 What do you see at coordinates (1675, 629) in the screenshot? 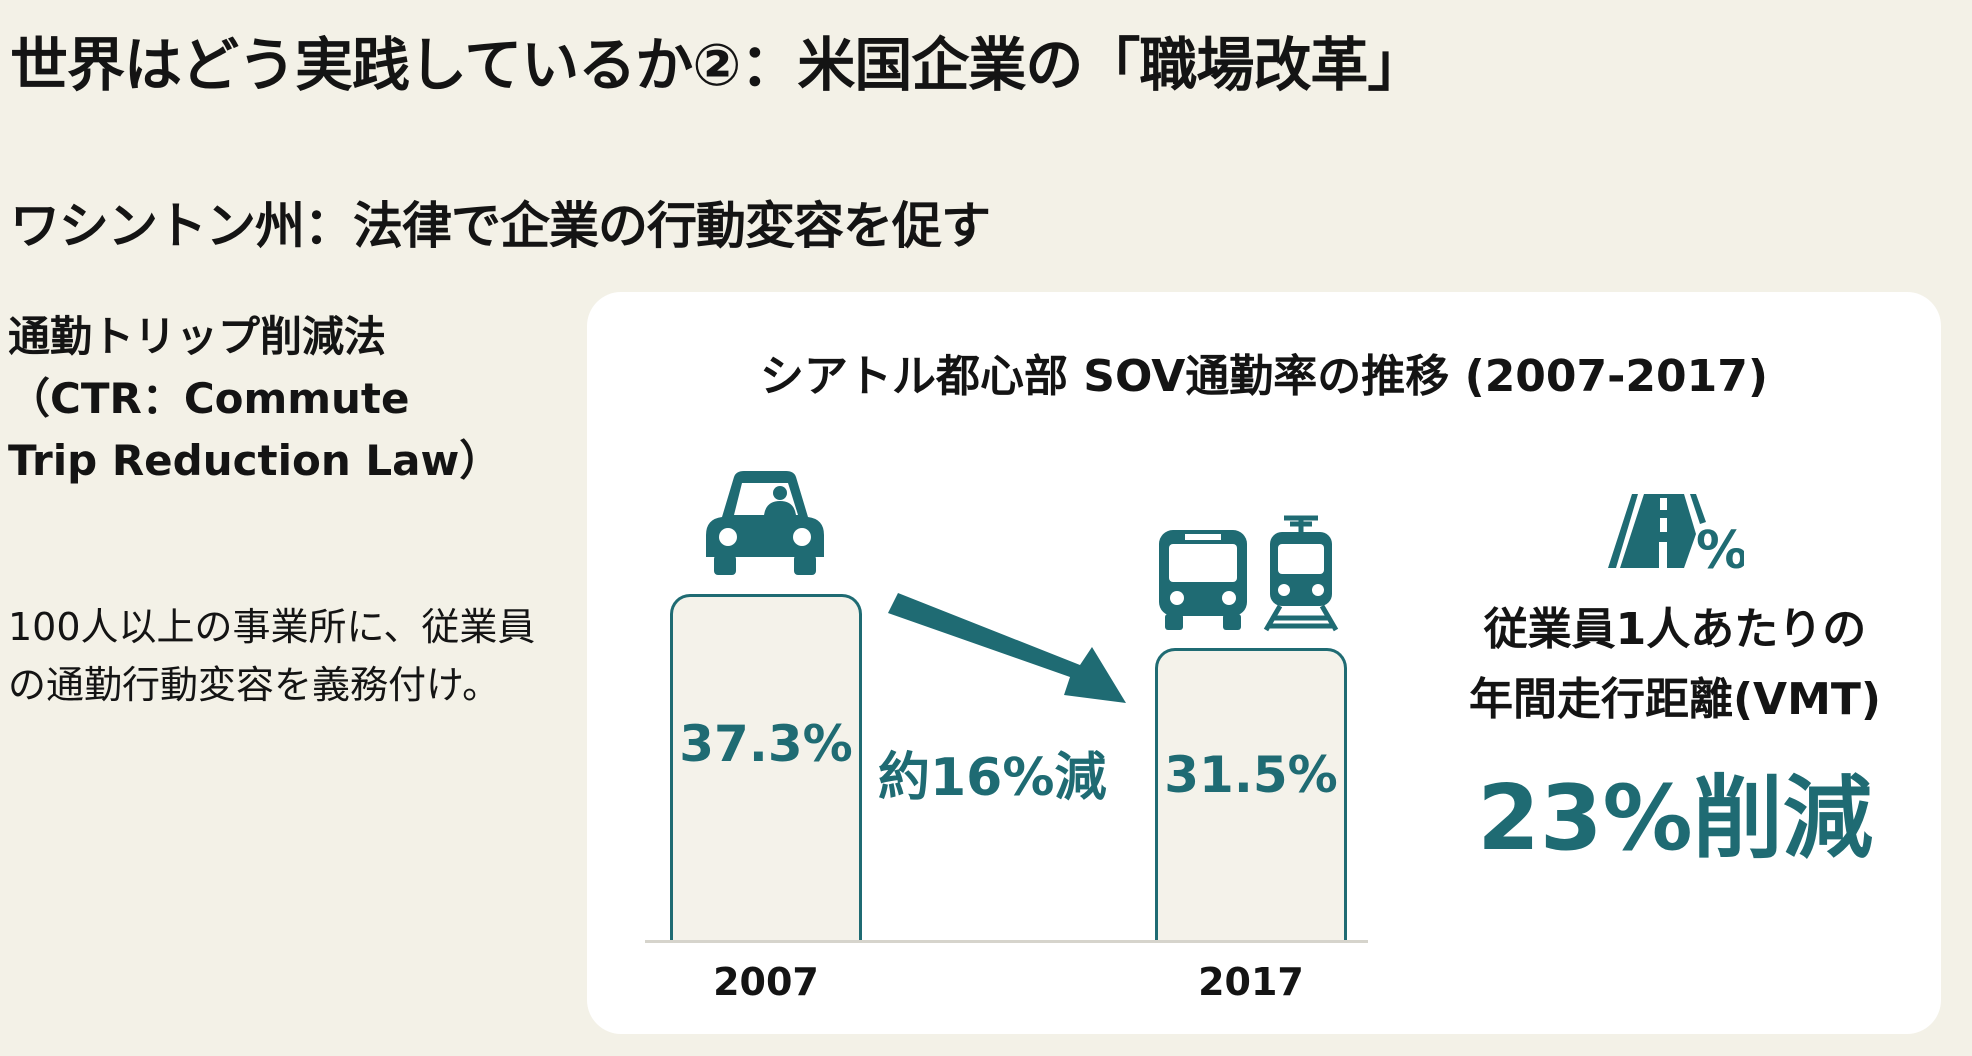
I see `vmt-label-line1: 従業員1人あたりの` at bounding box center [1675, 629].